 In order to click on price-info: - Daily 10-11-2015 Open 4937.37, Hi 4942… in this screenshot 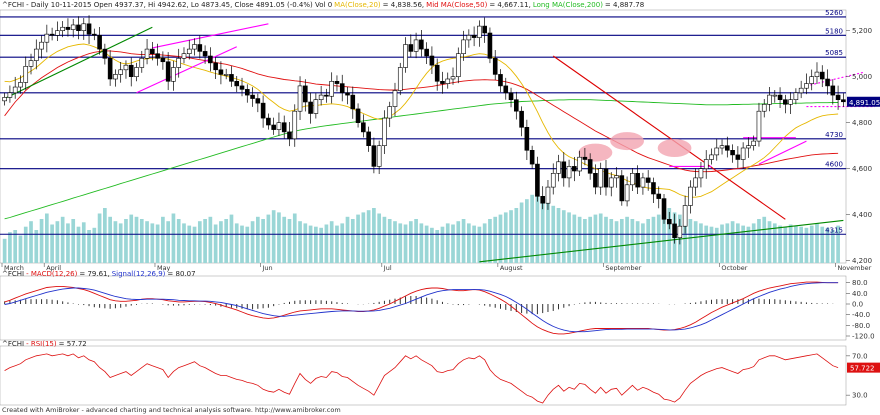, I will do `click(179, 5)`.